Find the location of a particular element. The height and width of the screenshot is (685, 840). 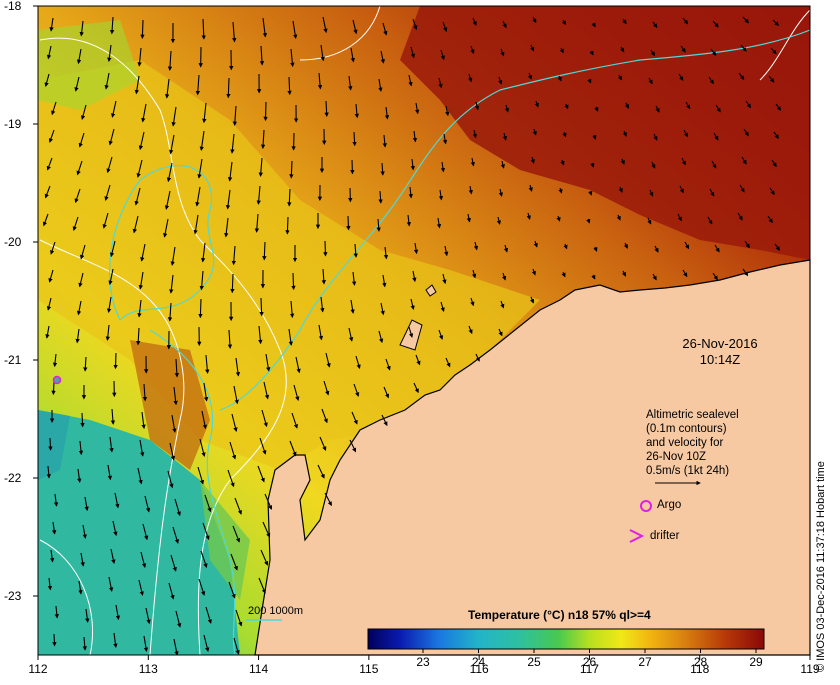

colorbar-tick-label: 25 is located at coordinates (534, 662).